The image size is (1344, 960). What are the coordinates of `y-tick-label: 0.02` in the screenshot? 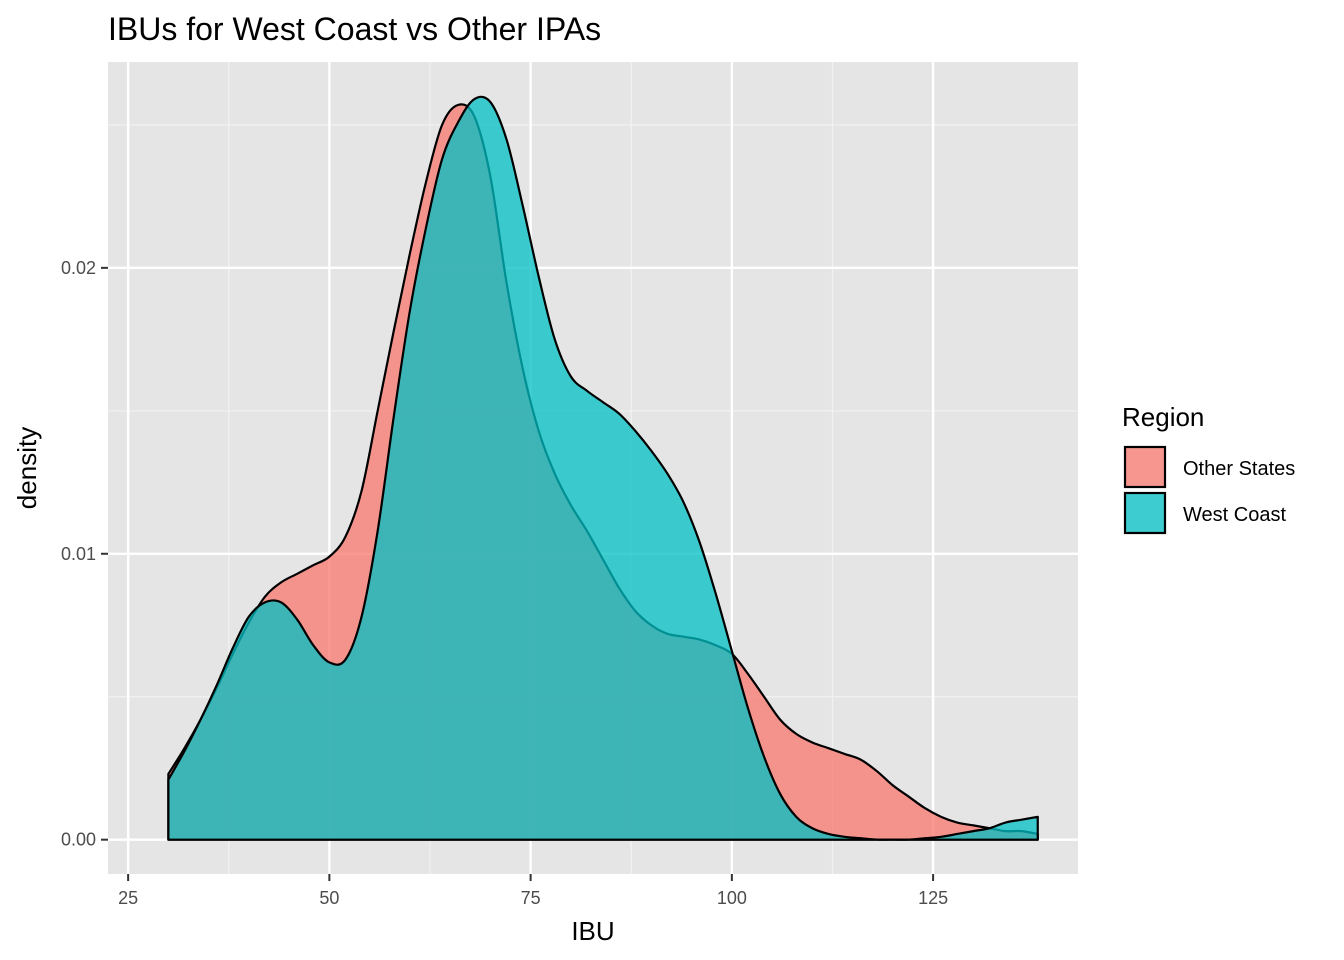 It's located at (78, 268).